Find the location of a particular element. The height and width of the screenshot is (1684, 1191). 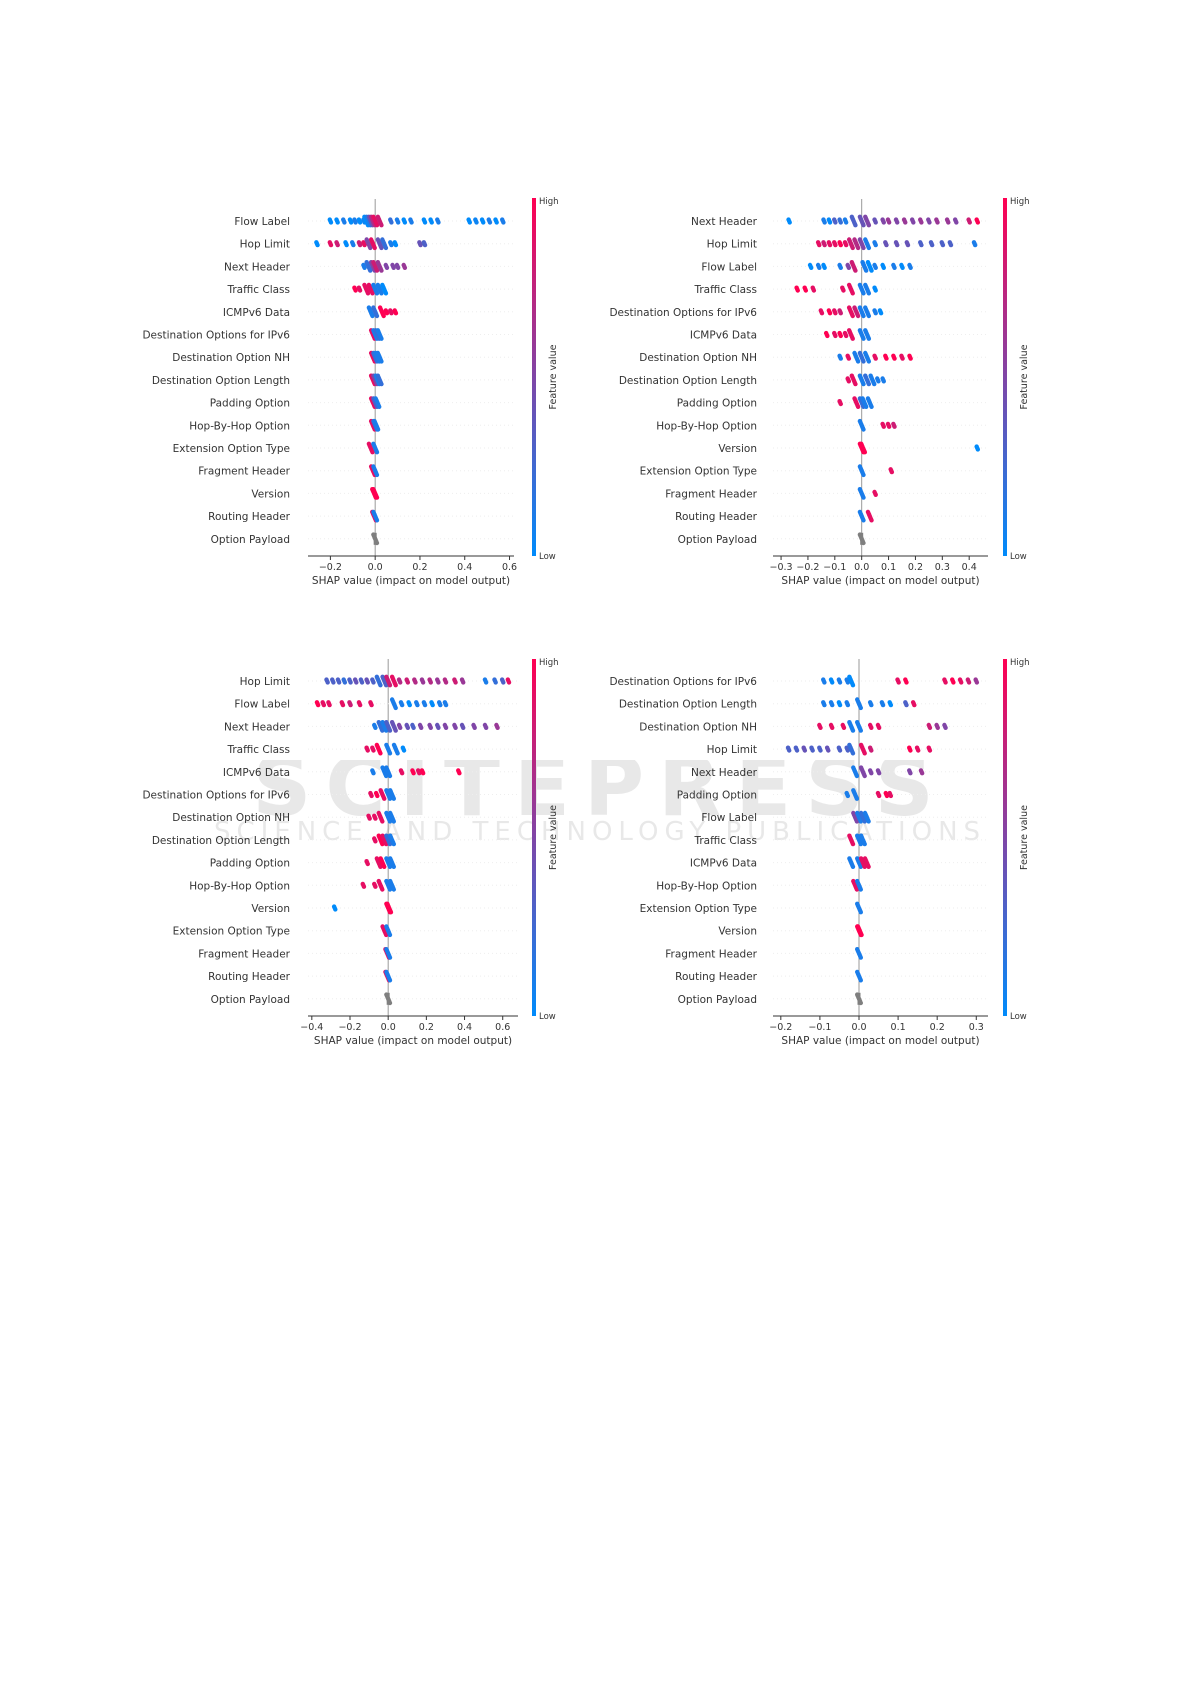

x-tick-label: −0.1 is located at coordinates (834, 567).